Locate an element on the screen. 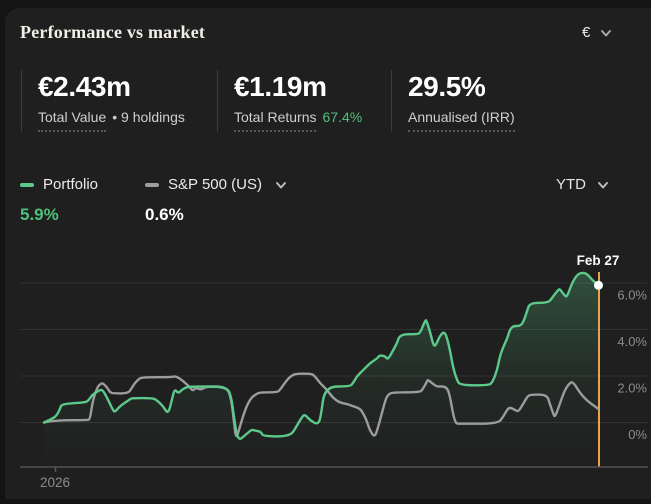 The image size is (651, 504). y-axis-label: 4.0% is located at coordinates (632, 341).